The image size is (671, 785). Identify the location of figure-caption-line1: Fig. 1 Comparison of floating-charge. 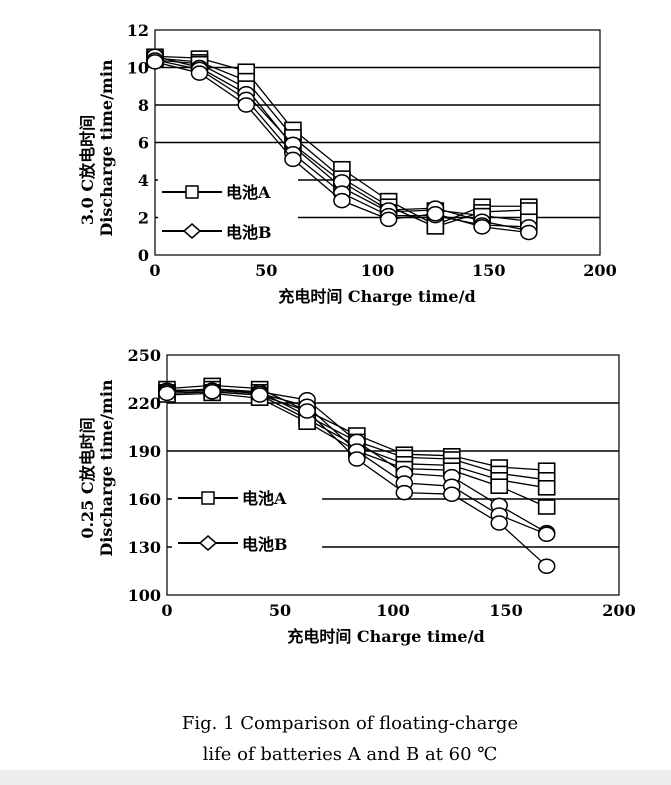
(350, 723).